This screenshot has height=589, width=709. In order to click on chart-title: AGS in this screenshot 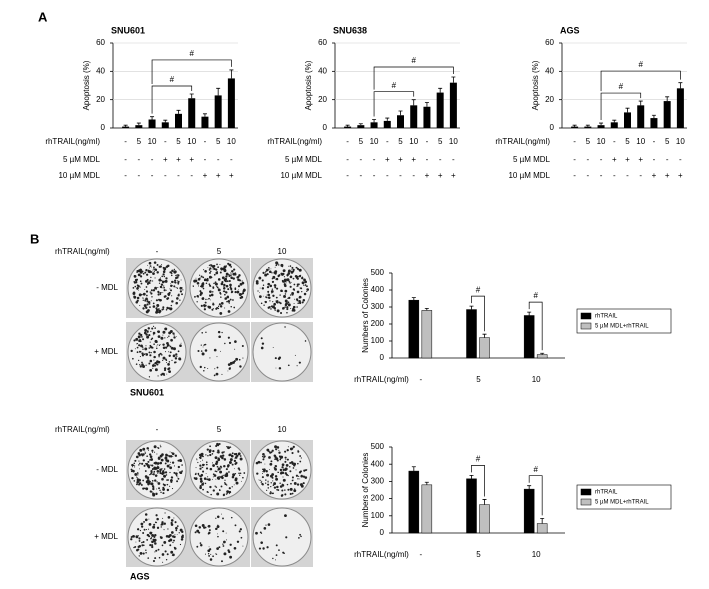, I will do `click(570, 30)`.